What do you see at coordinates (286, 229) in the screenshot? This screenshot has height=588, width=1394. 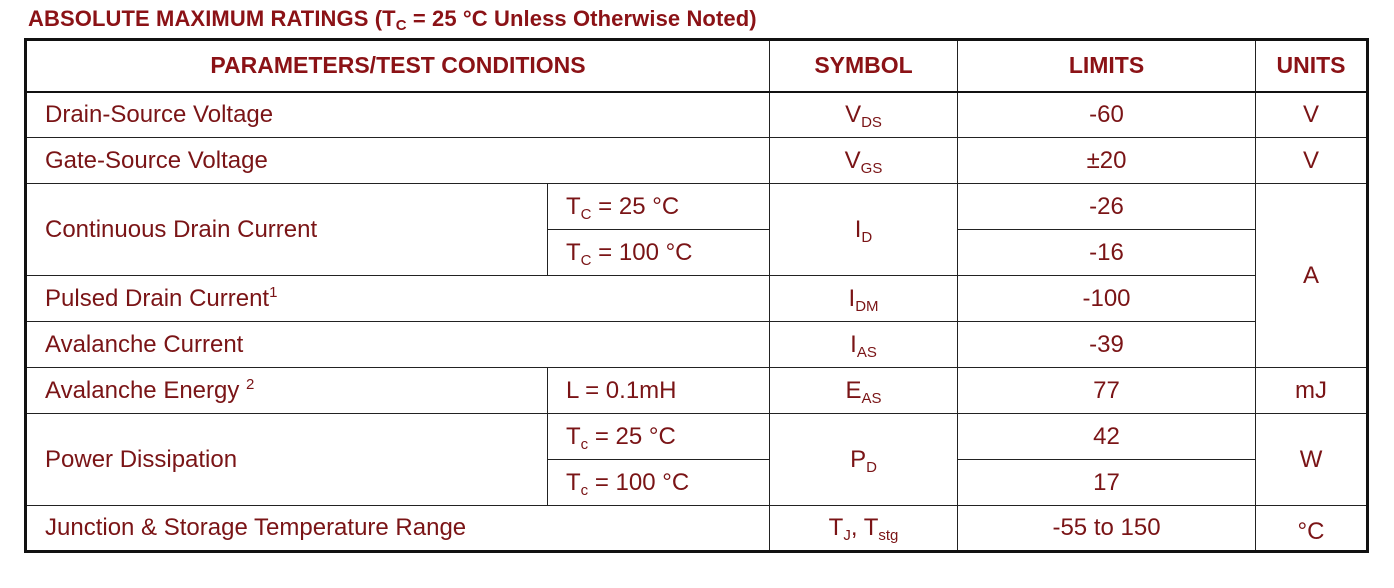 I see `param-continuous-drain-current: Continuous Drain Current` at bounding box center [286, 229].